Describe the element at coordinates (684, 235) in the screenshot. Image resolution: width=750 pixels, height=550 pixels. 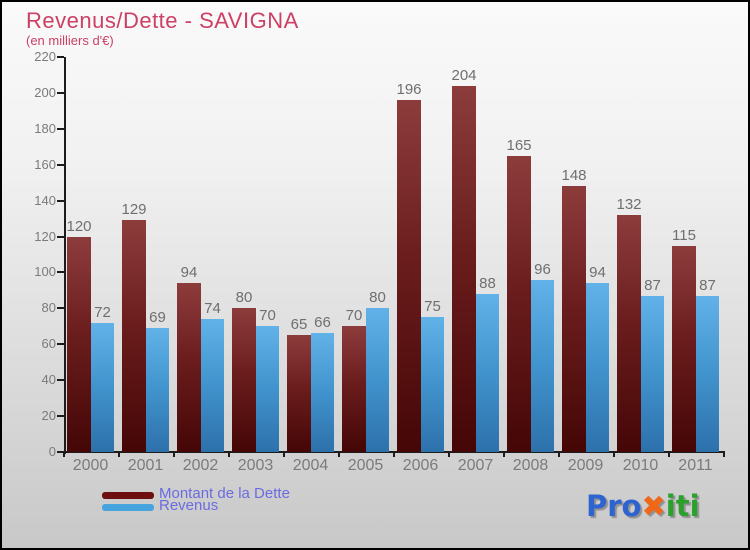
I see `dette-value-label: 115` at that location.